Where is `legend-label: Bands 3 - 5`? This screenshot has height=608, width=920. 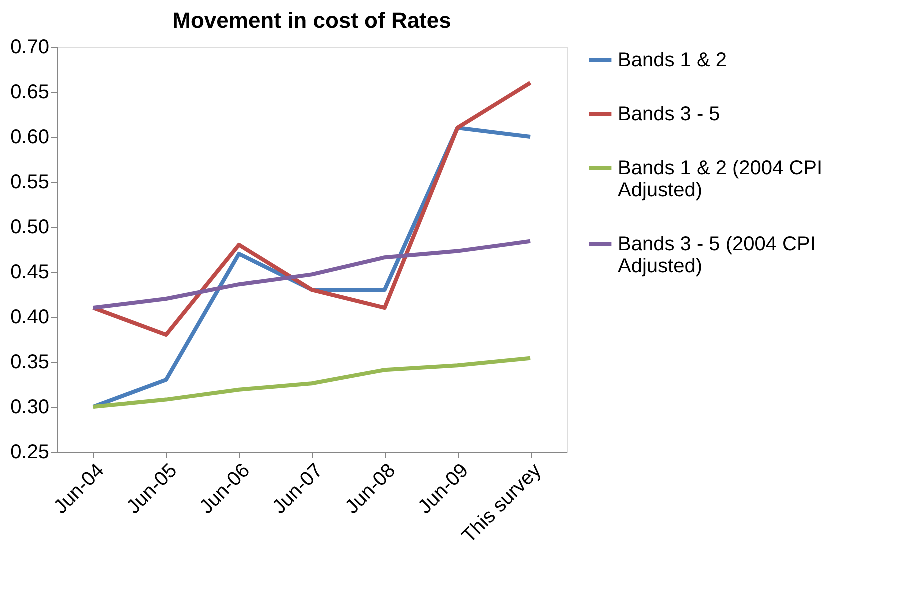 legend-label: Bands 3 - 5 is located at coordinates (669, 115).